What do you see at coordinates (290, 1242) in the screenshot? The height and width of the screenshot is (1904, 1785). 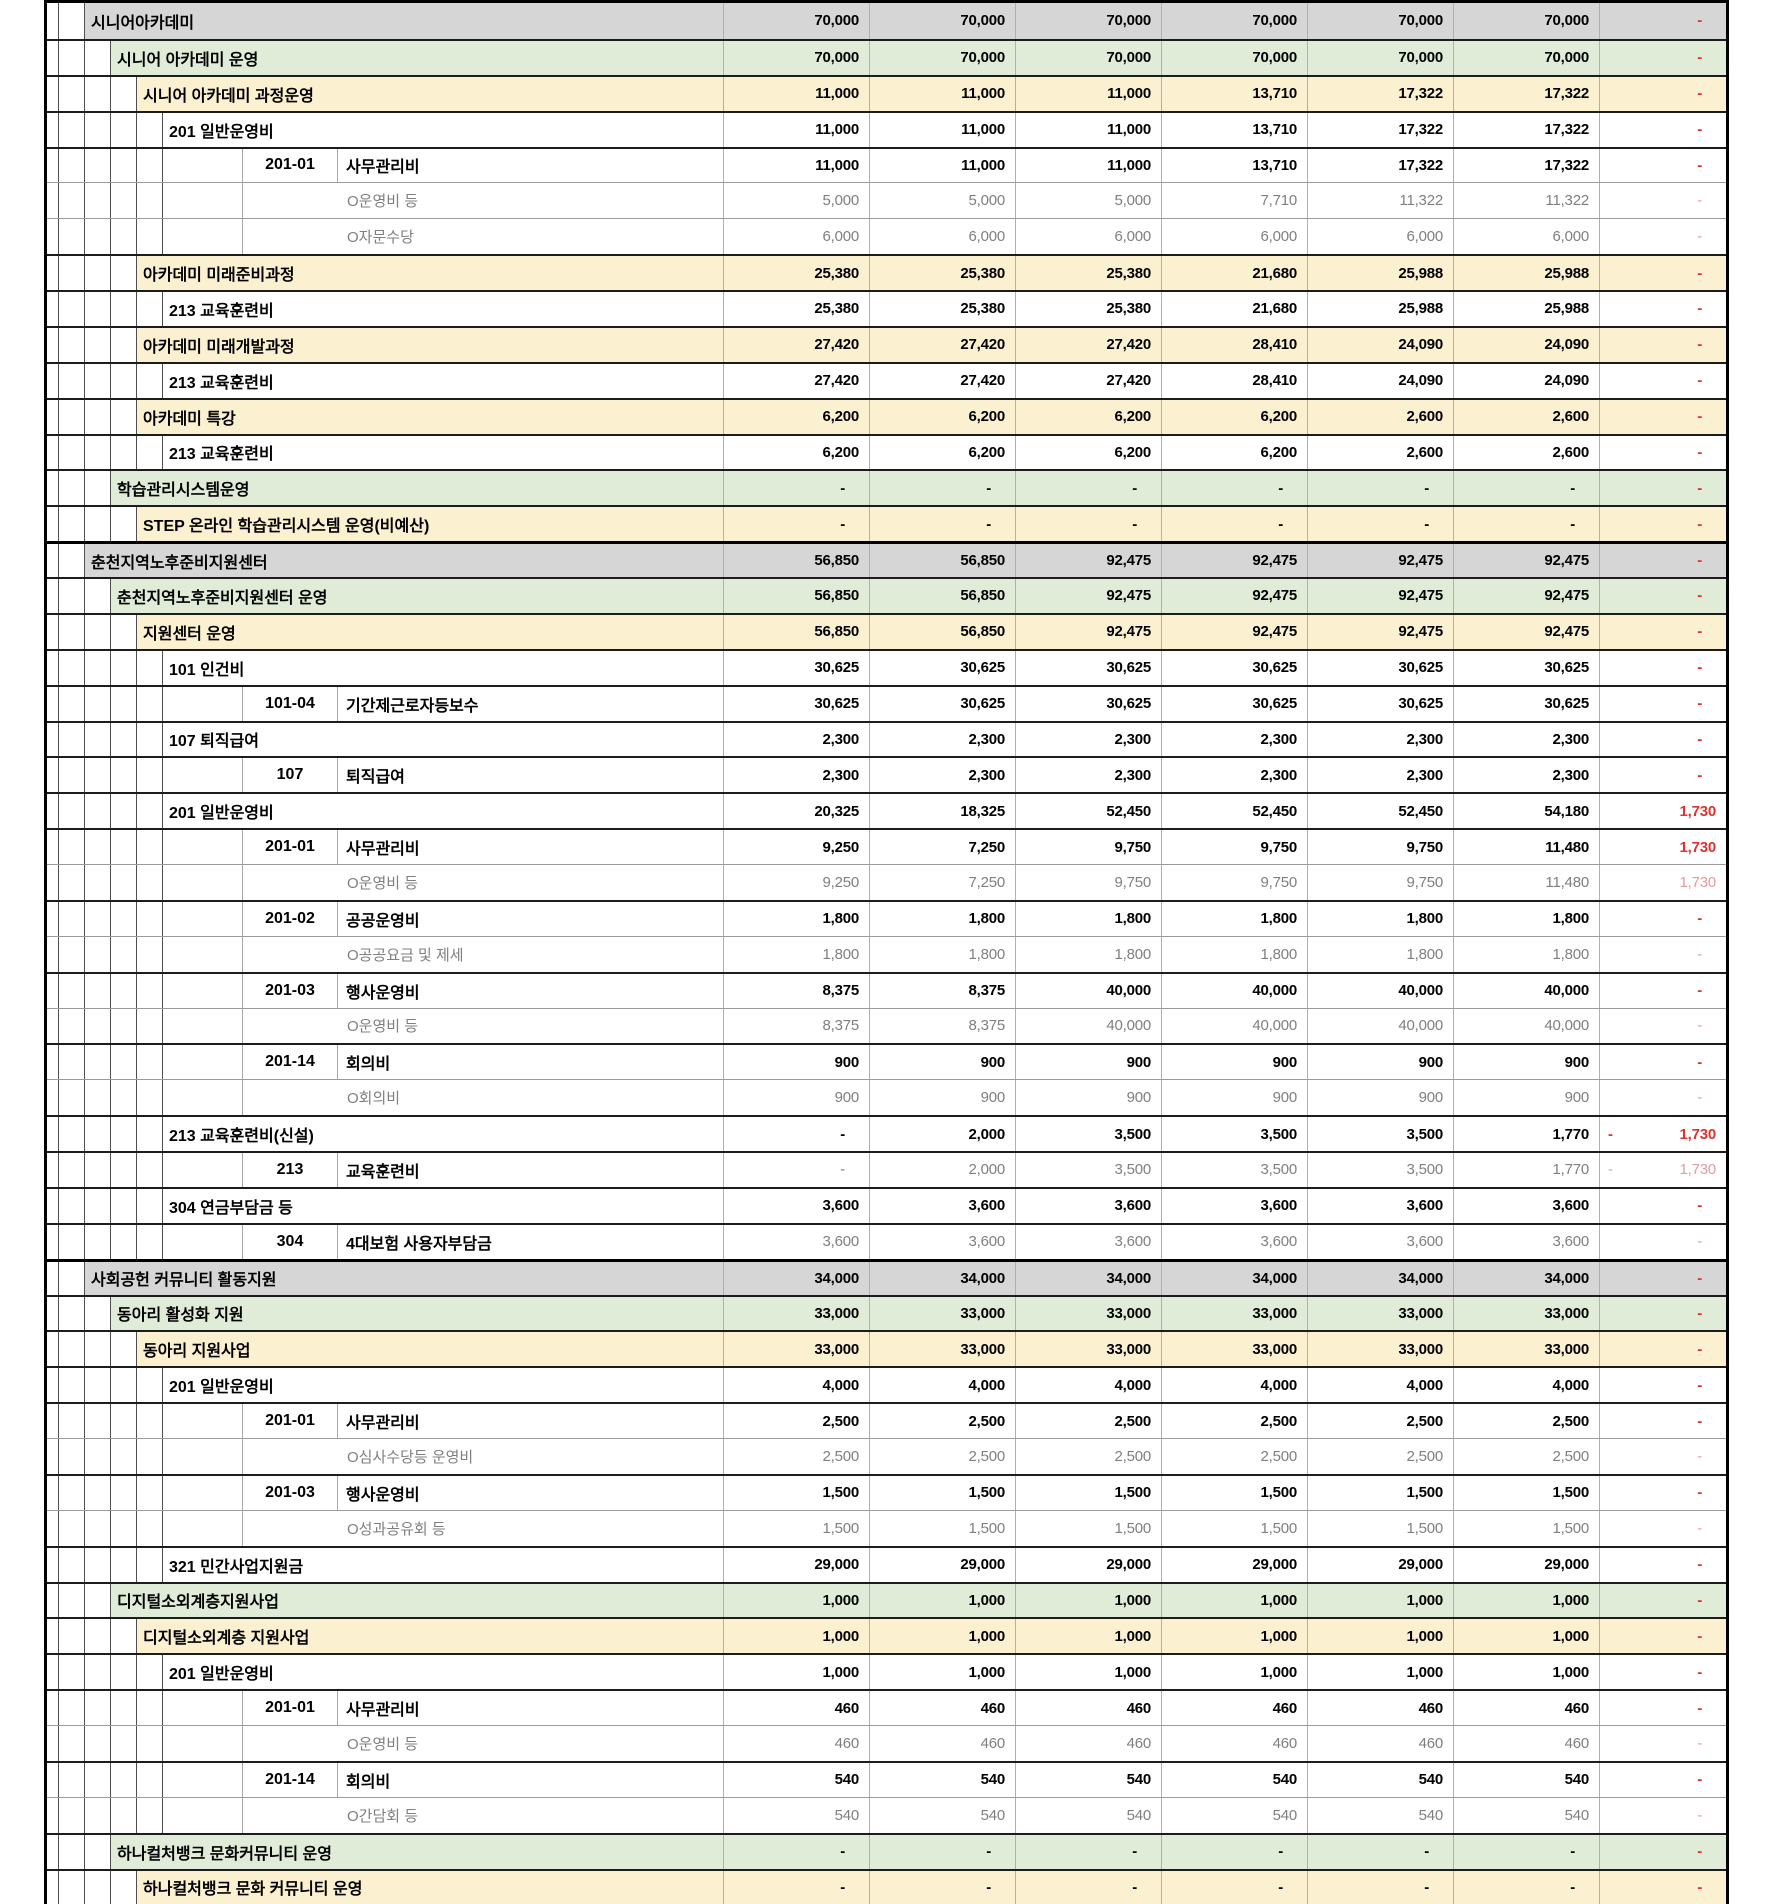 I see `row-code: 304` at bounding box center [290, 1242].